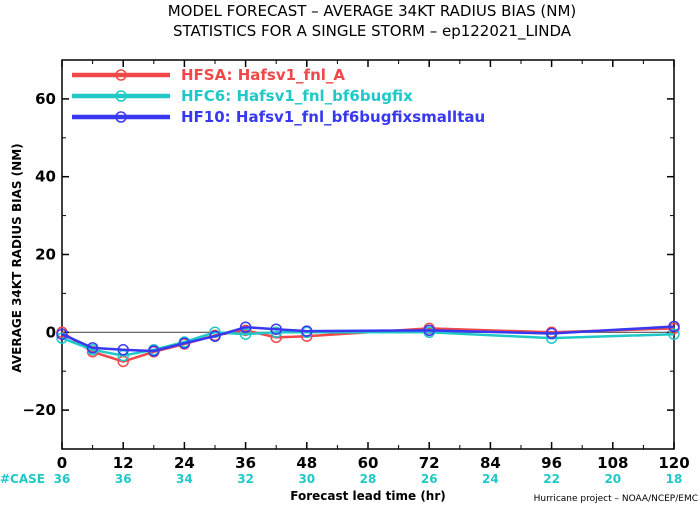  I want to click on y-tick-label: −20, so click(39, 410).